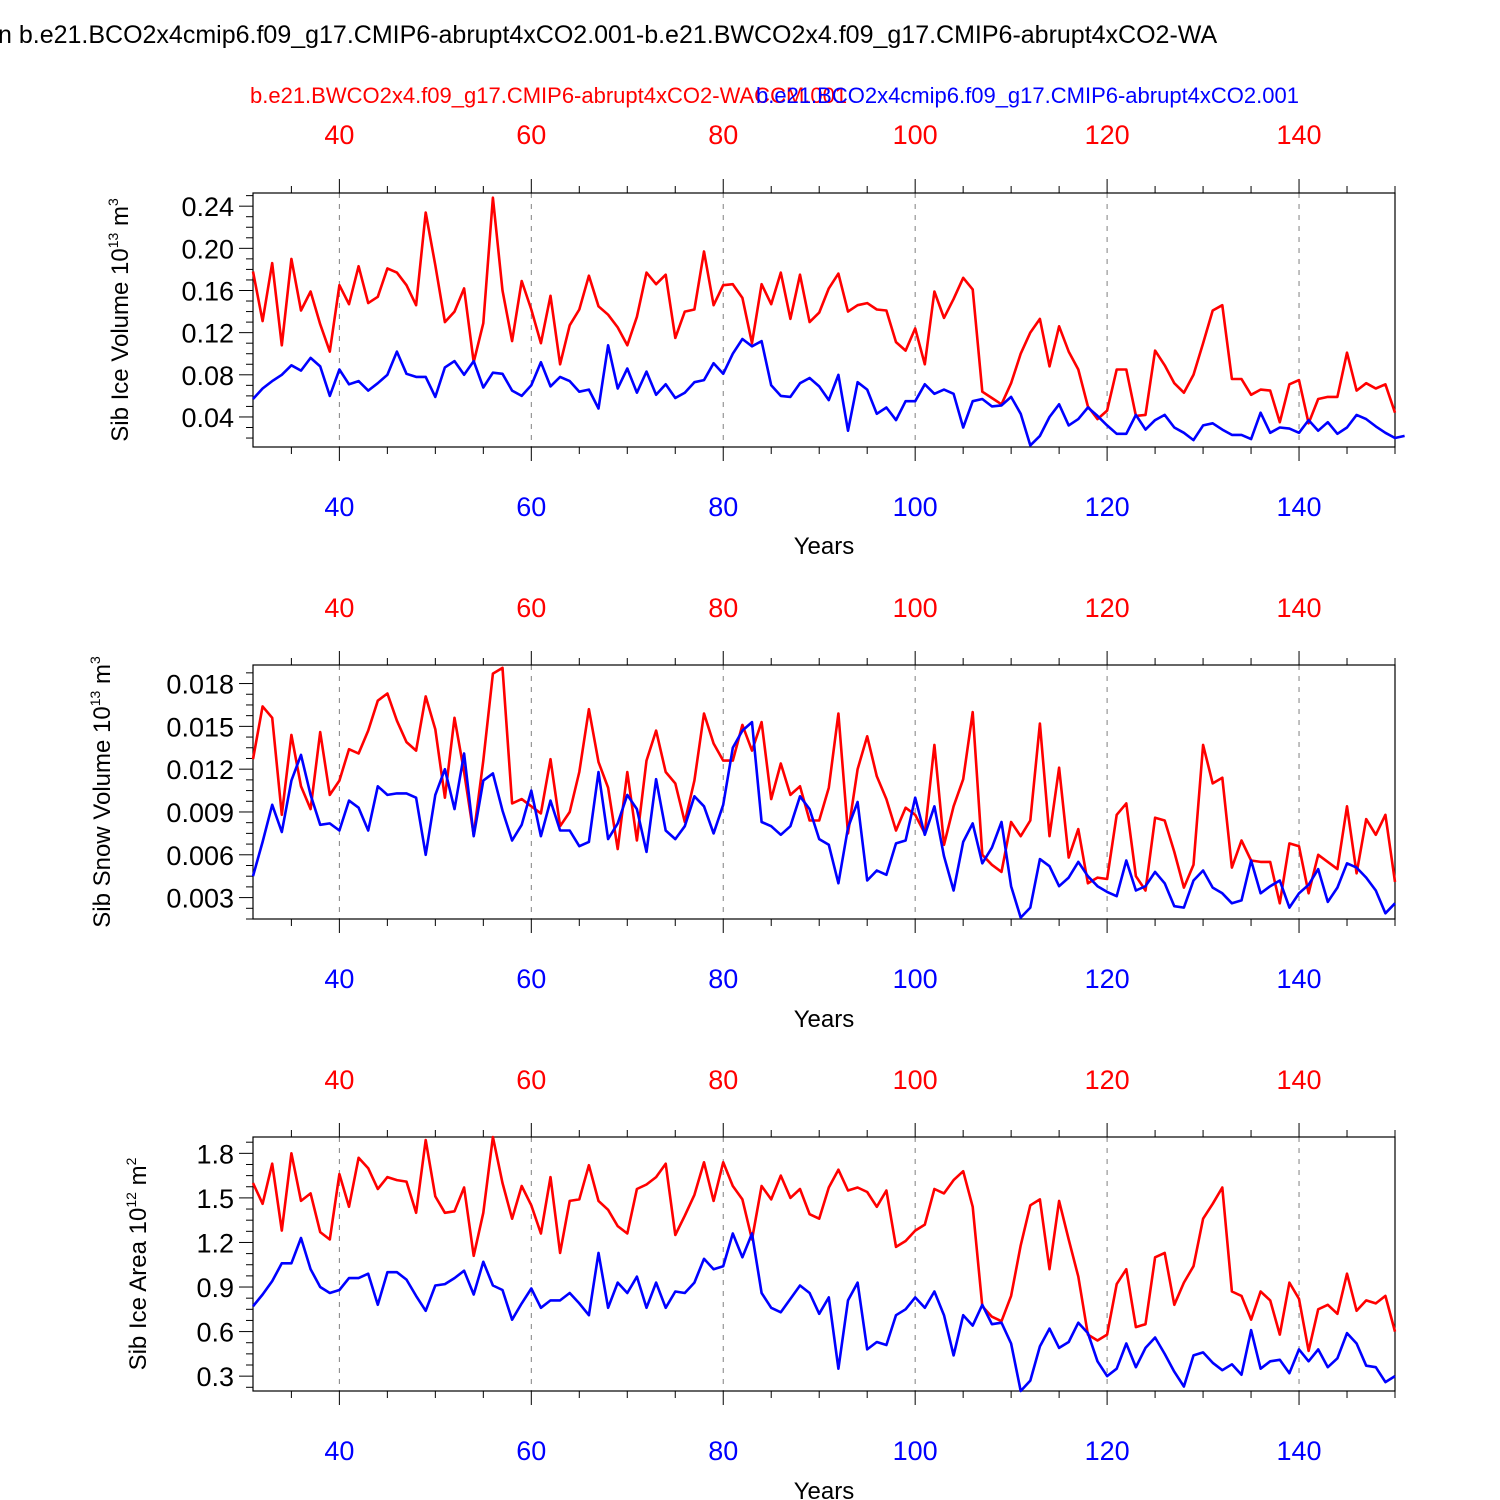  What do you see at coordinates (200, 899) in the screenshot?
I see `y-tick-label: 0.003` at bounding box center [200, 899].